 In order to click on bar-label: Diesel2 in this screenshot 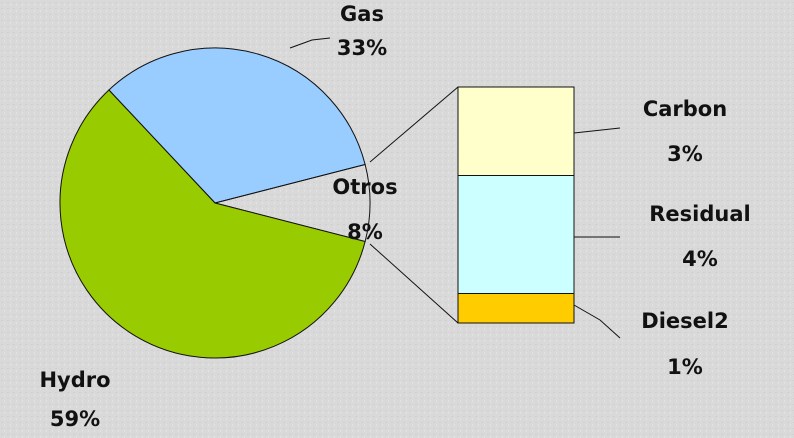, I will do `click(684, 321)`.